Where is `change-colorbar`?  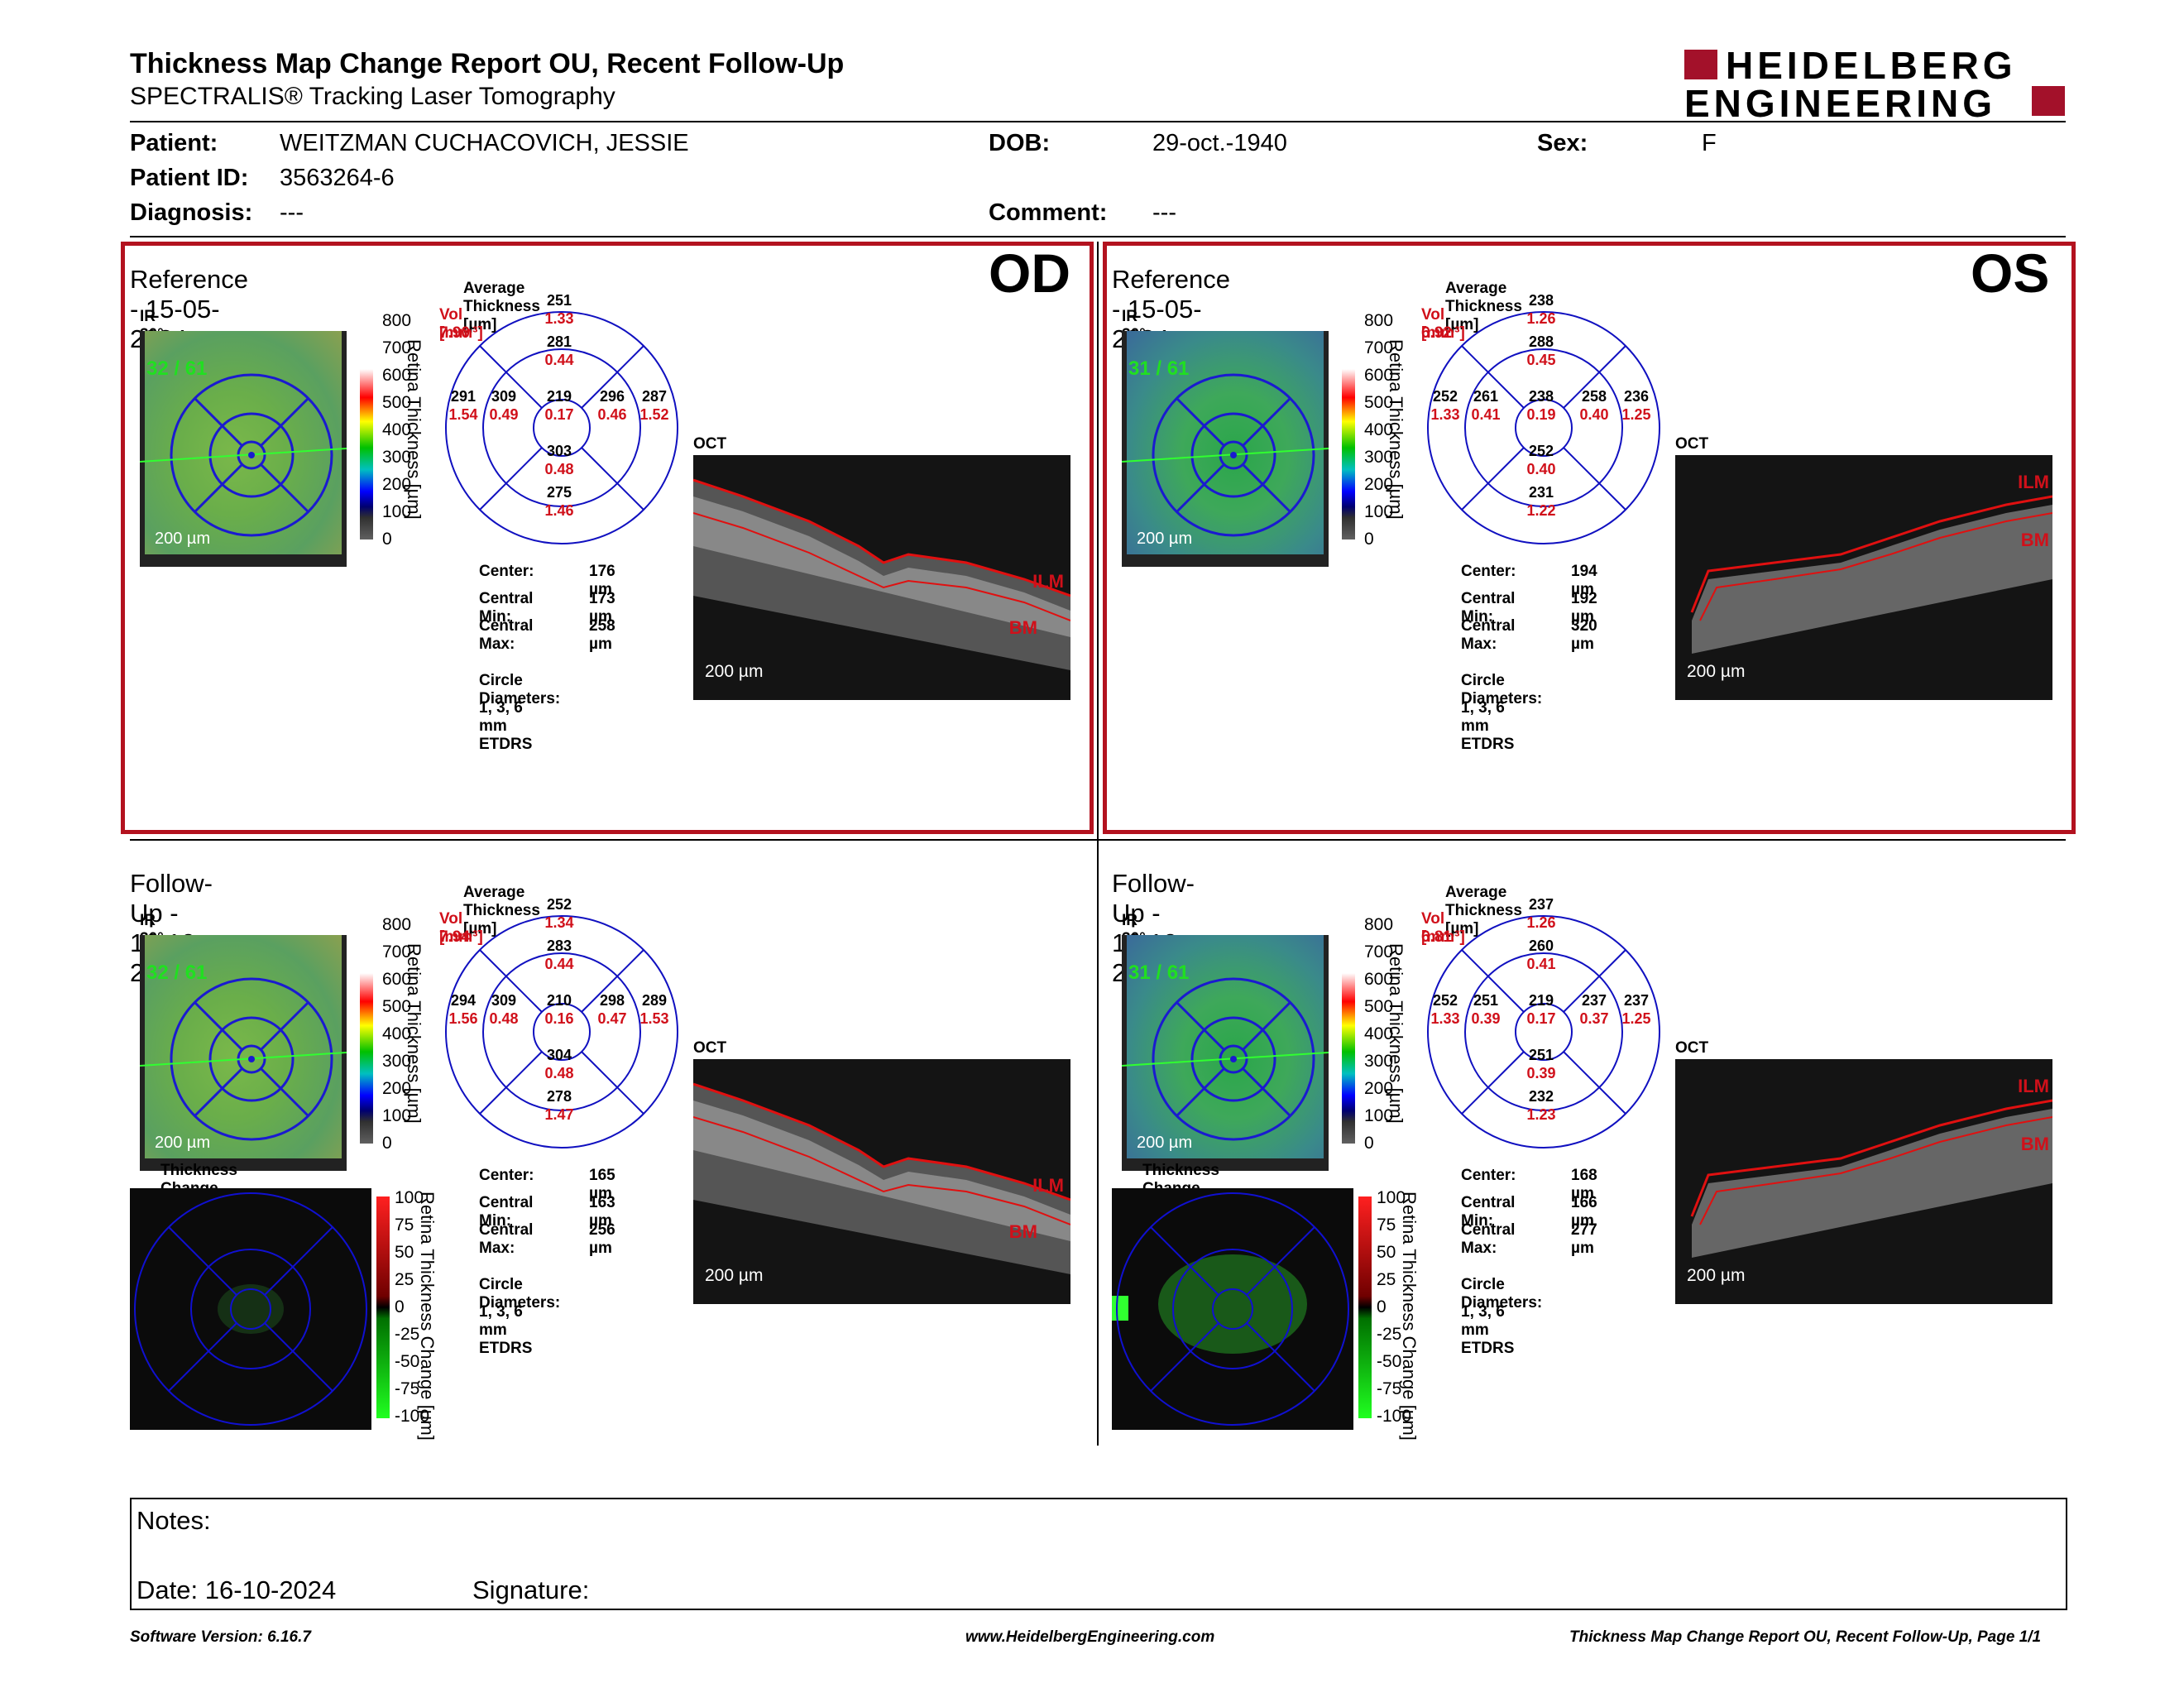
change-colorbar is located at coordinates (1365, 1307).